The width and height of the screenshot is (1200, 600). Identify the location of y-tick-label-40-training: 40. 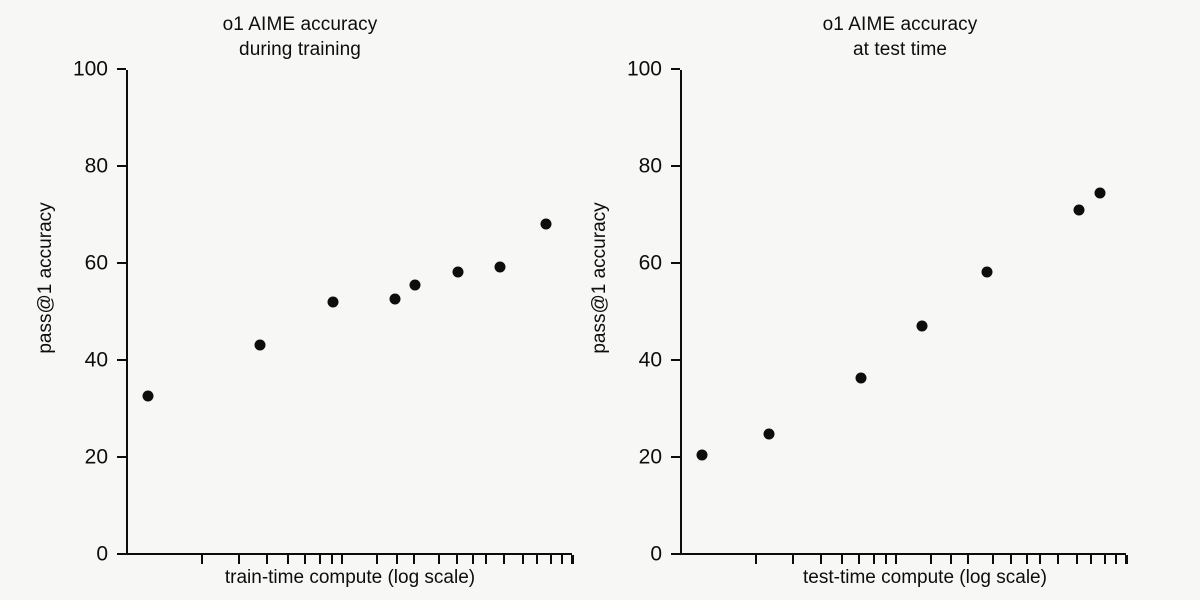
(96, 360).